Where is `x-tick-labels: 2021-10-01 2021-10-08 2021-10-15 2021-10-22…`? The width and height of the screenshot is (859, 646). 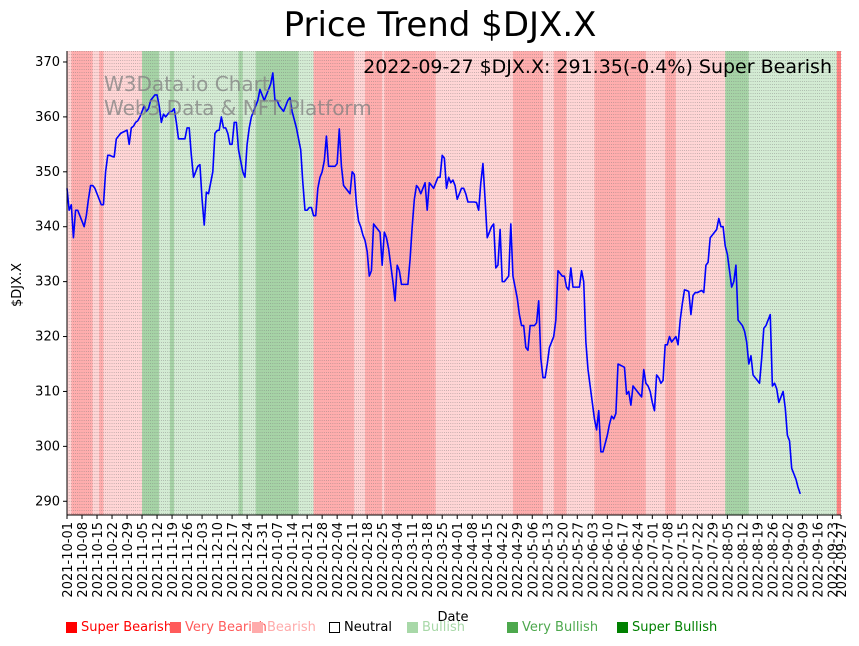 x-tick-labels: 2021-10-01 2021-10-08 2021-10-15 2021-10-22… is located at coordinates (455, 556).